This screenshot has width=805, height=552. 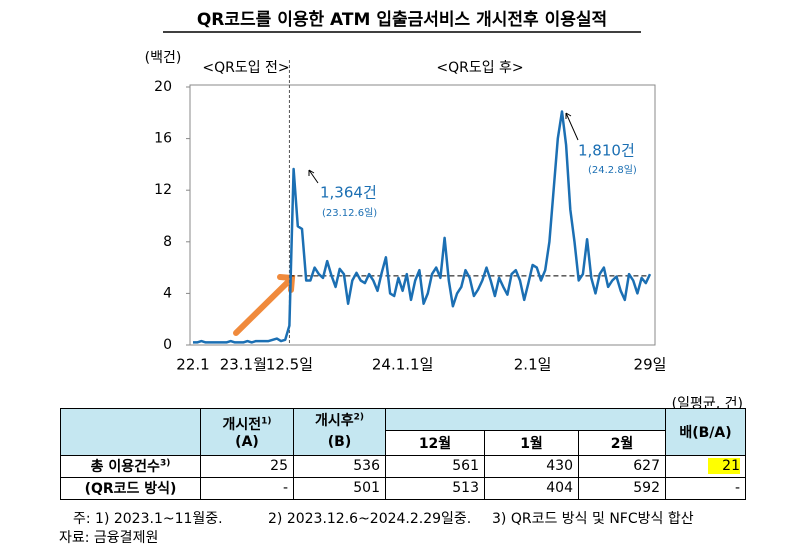 What do you see at coordinates (242, 424) in the screenshot?
I see `header-text: 개시전` at bounding box center [242, 424].